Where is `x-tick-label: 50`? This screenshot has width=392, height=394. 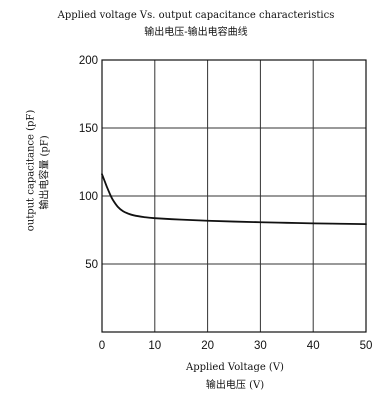
x-tick-label: 50 is located at coordinates (366, 346).